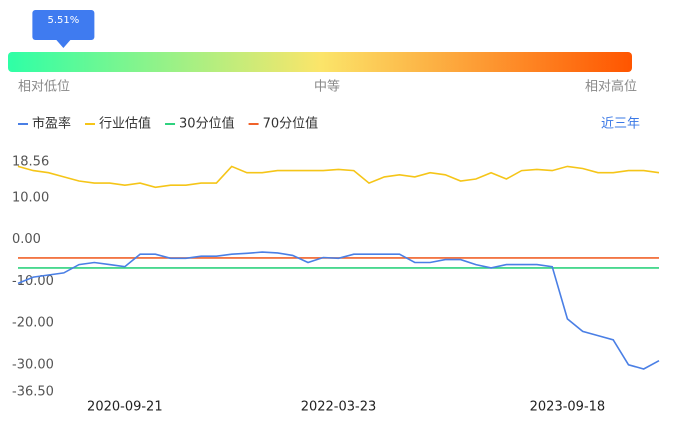 The image size is (686, 442). I want to click on pointer-box, so click(63, 25).